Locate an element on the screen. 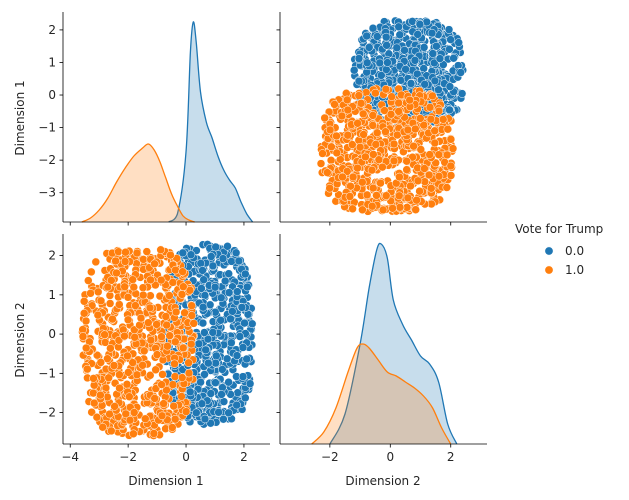 This screenshot has width=629, height=500. panel-10-x-tick-label: 0 is located at coordinates (186, 457).